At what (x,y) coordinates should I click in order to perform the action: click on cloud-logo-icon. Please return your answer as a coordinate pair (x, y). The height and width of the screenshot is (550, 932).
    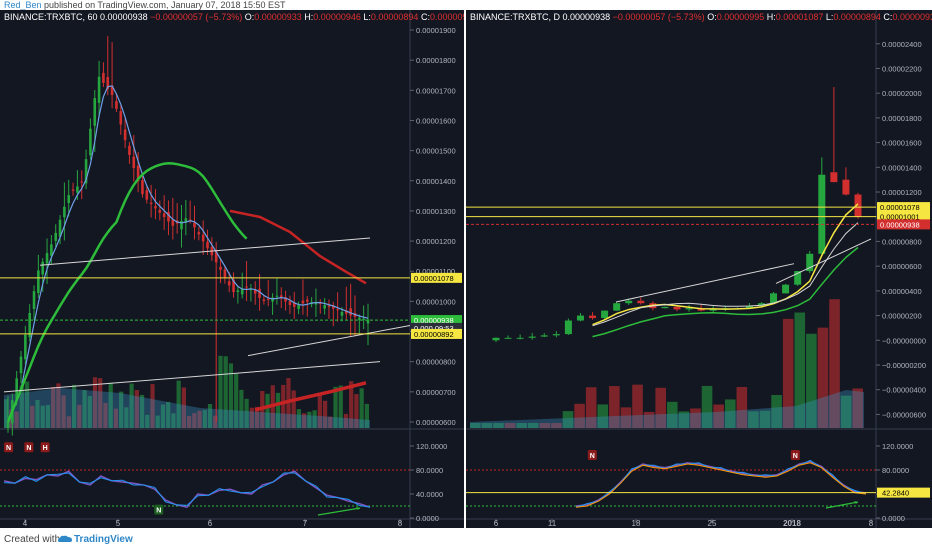
    Looking at the image, I should click on (65, 538).